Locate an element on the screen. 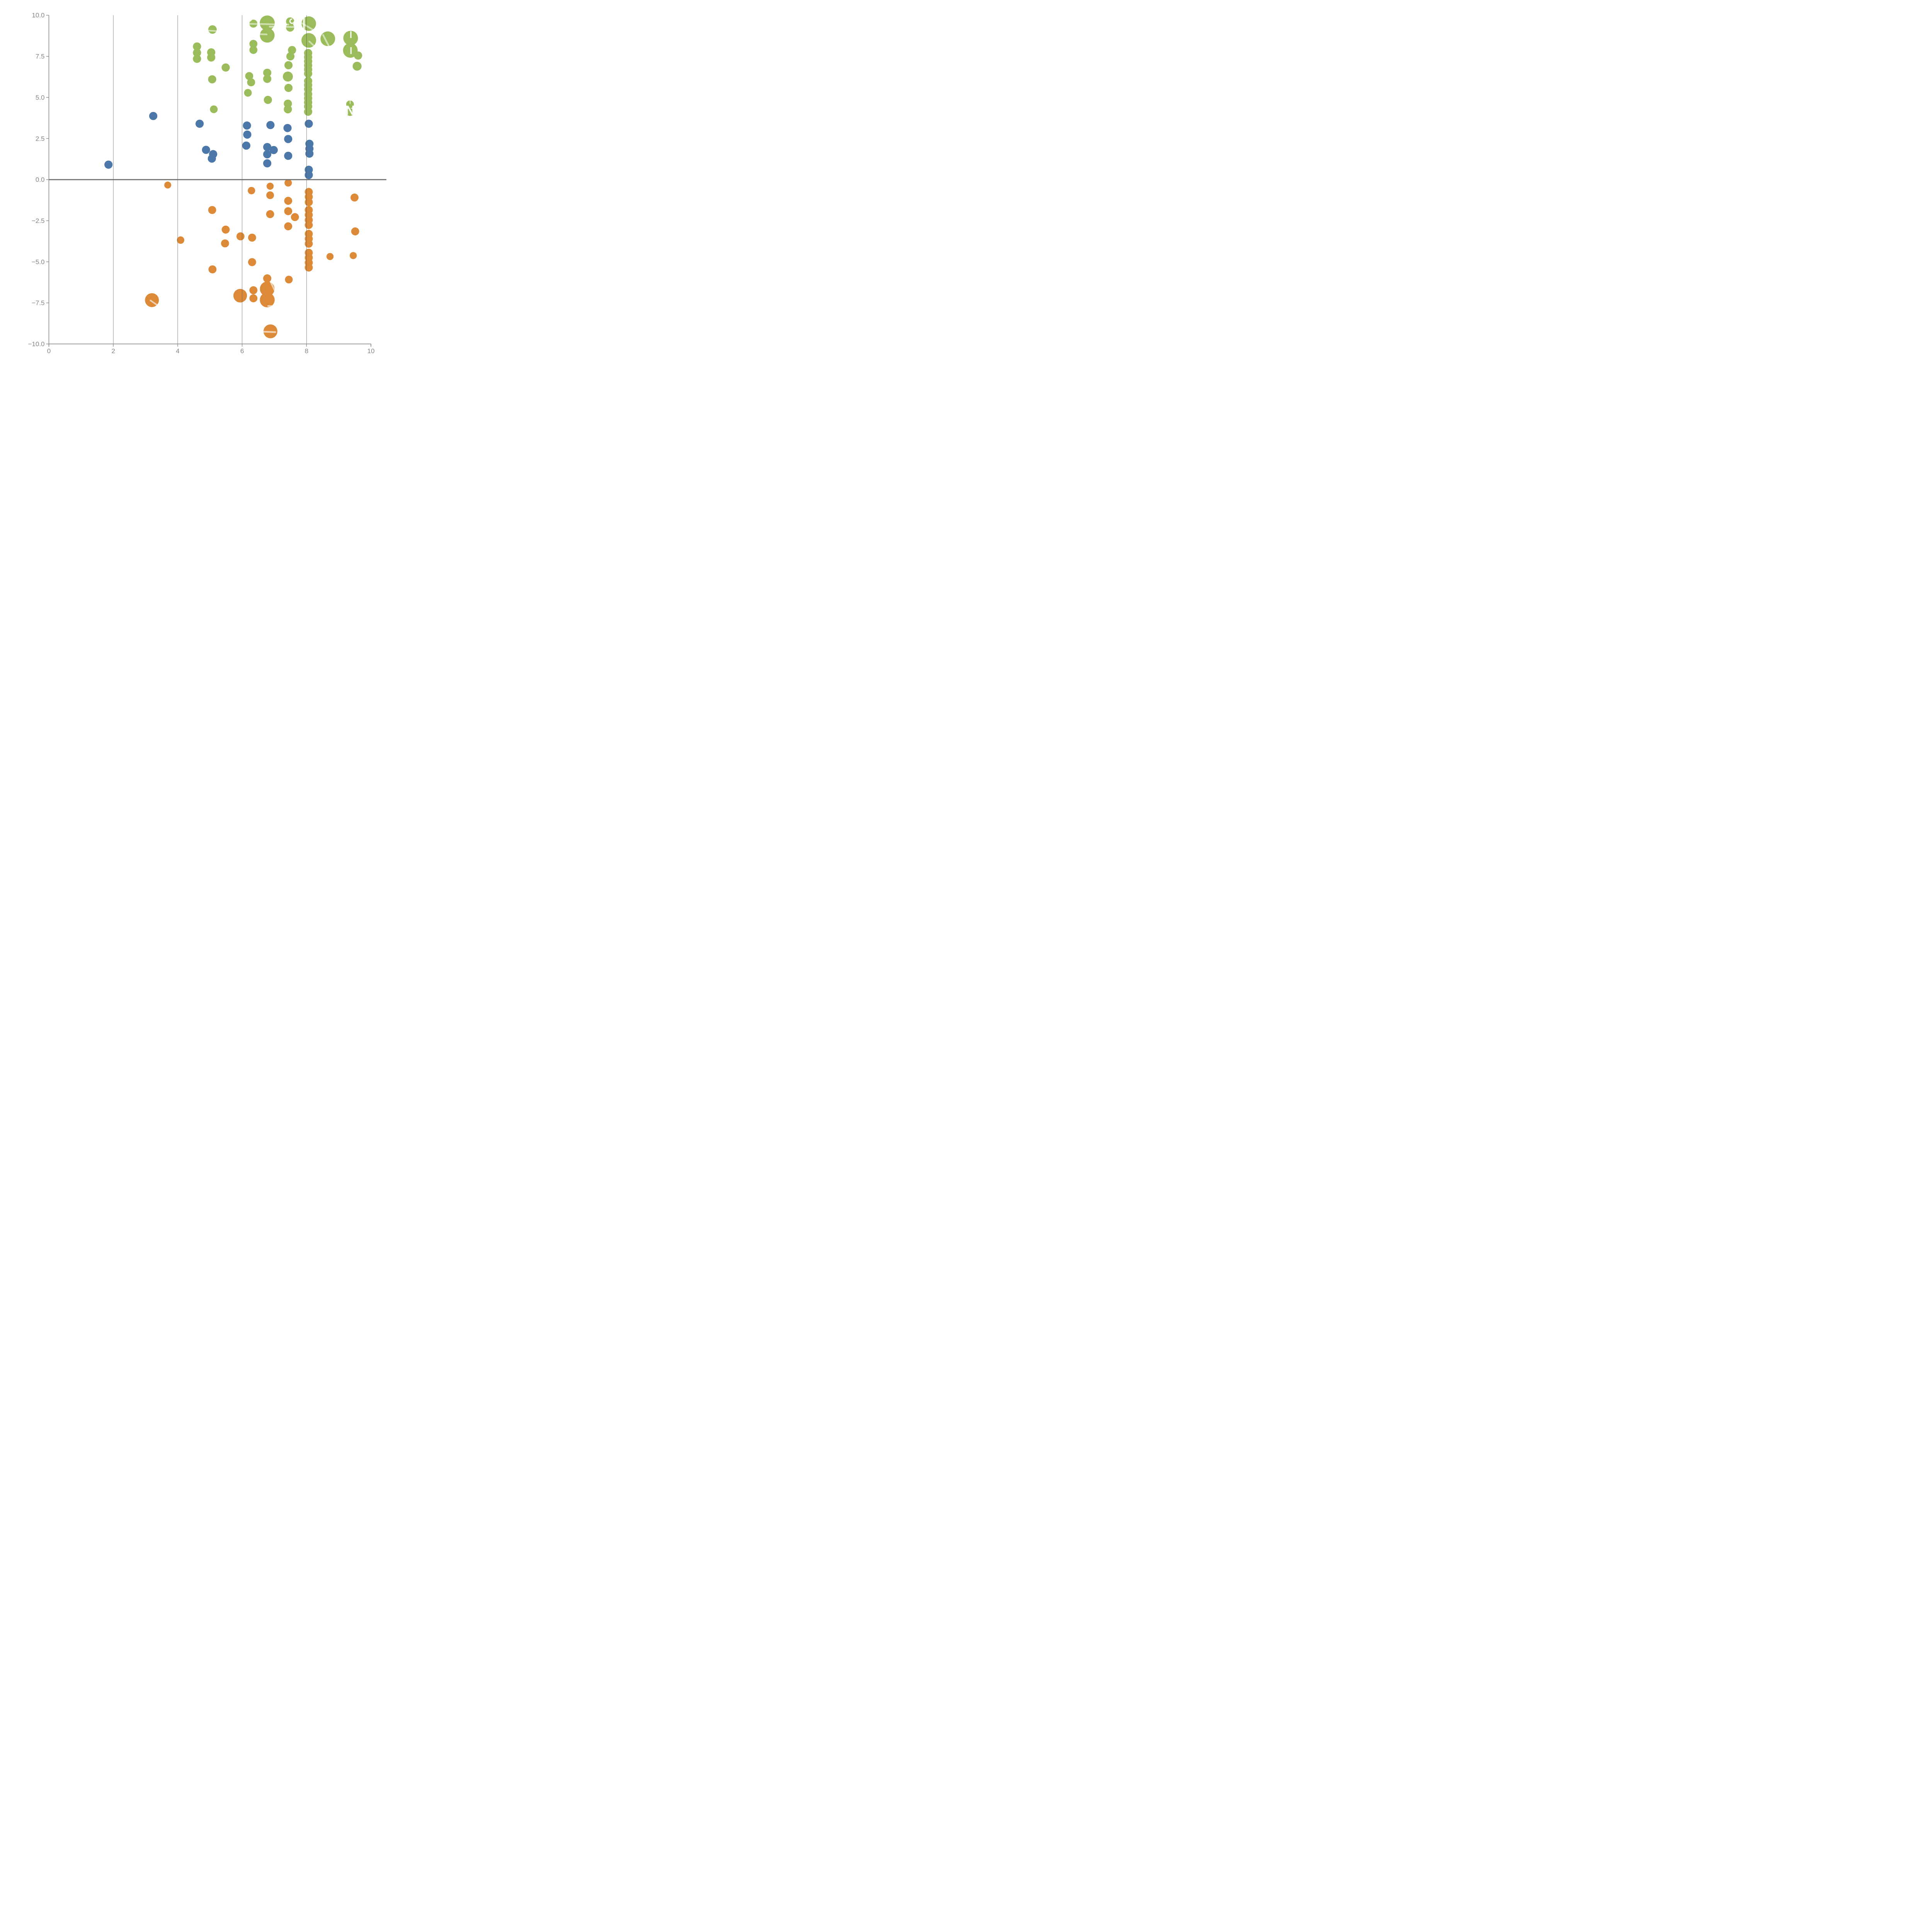 Image resolution: width=1932 pixels, height=1932 pixels. x-tick-label-6: 6 is located at coordinates (242, 351).